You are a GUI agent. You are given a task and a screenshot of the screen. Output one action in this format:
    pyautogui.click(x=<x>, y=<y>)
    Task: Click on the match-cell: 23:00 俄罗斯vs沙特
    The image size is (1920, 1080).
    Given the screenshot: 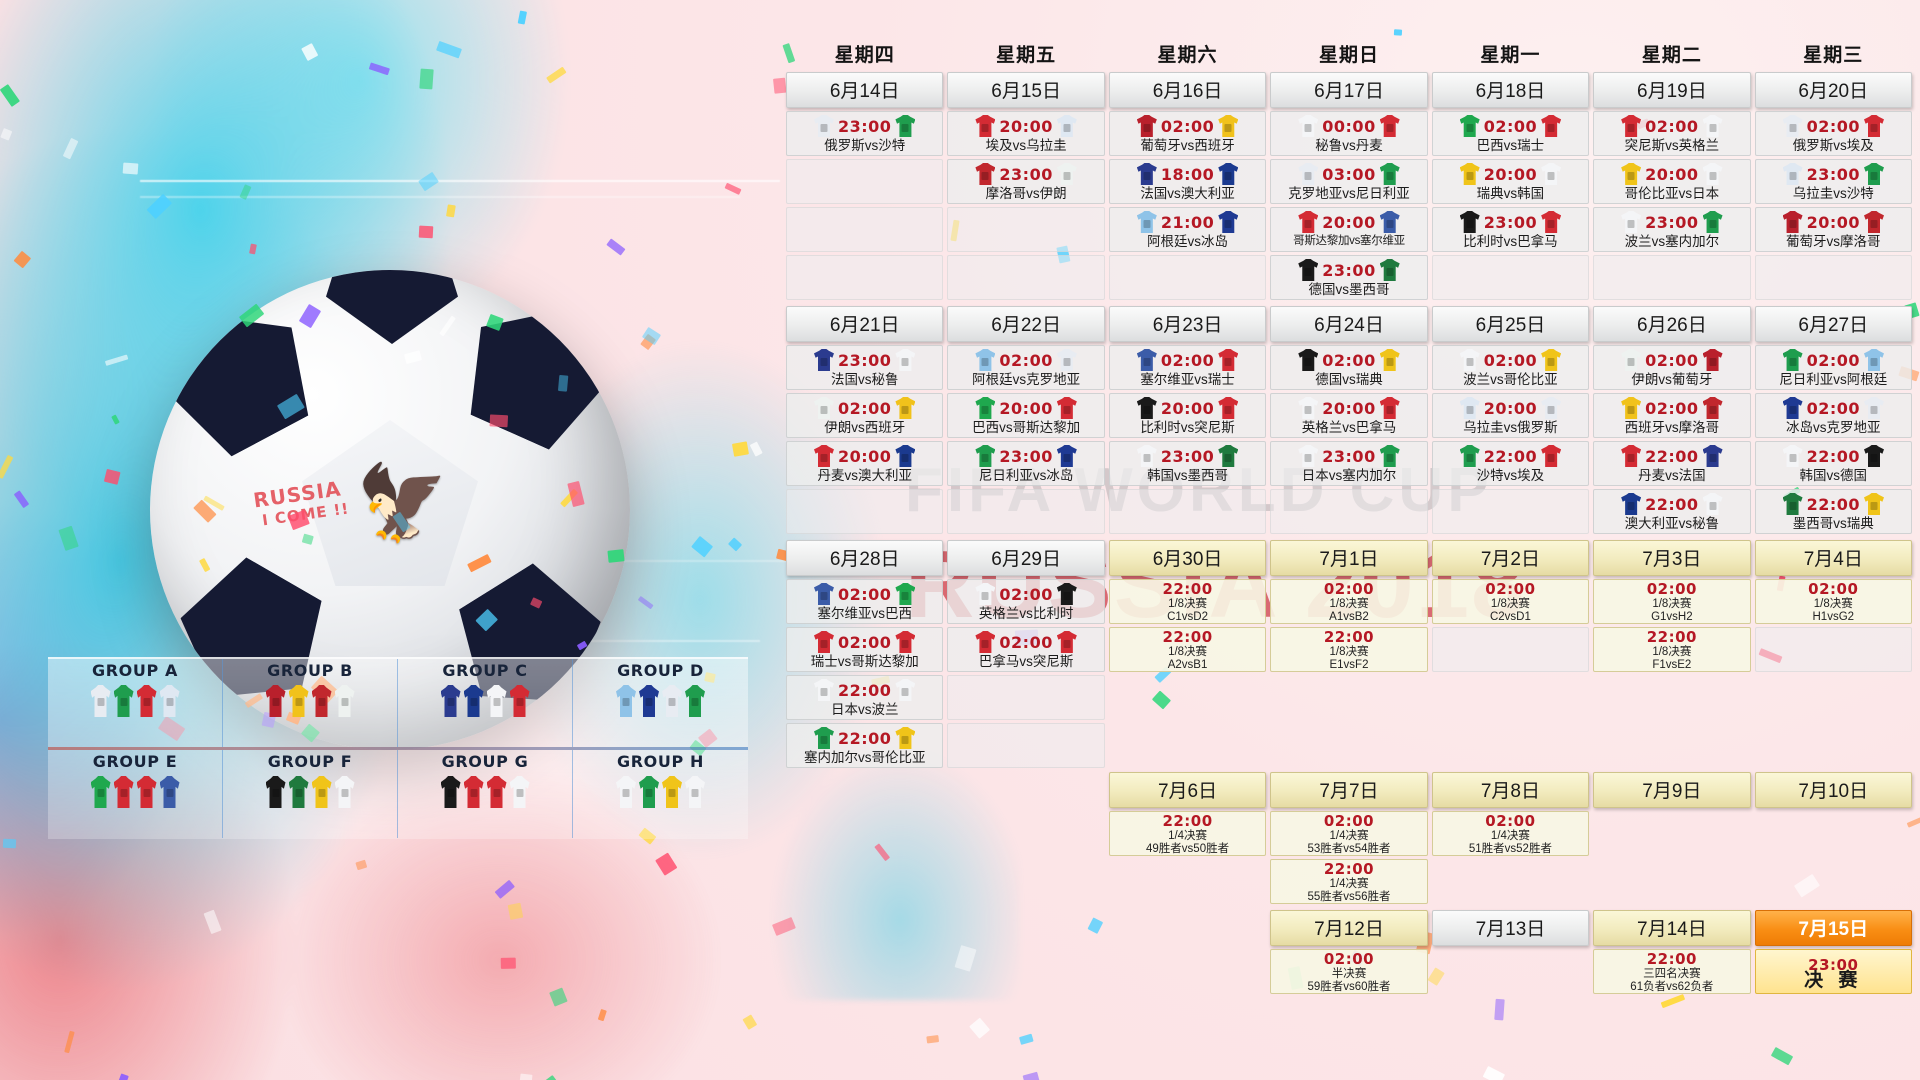 What is the action you would take?
    pyautogui.click(x=865, y=133)
    